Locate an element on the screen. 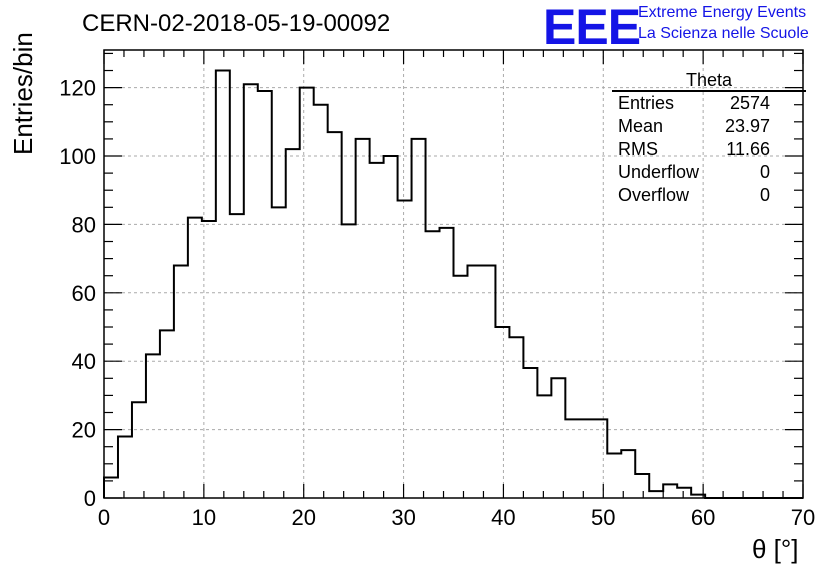 The image size is (836, 572). eee-logo: EEE is located at coordinates (592, 27).